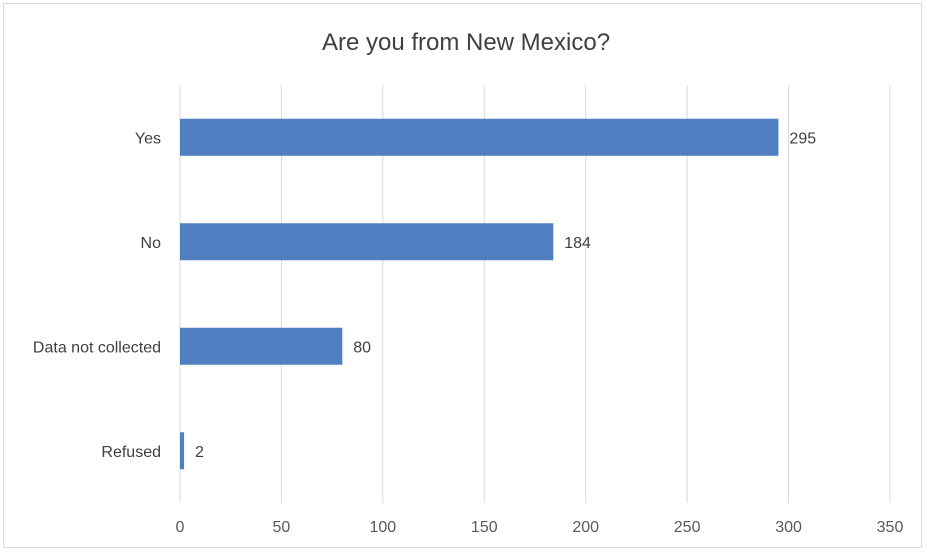 This screenshot has width=927, height=552. What do you see at coordinates (97, 295) in the screenshot?
I see `category-labels: Yes No Data not collected Refused` at bounding box center [97, 295].